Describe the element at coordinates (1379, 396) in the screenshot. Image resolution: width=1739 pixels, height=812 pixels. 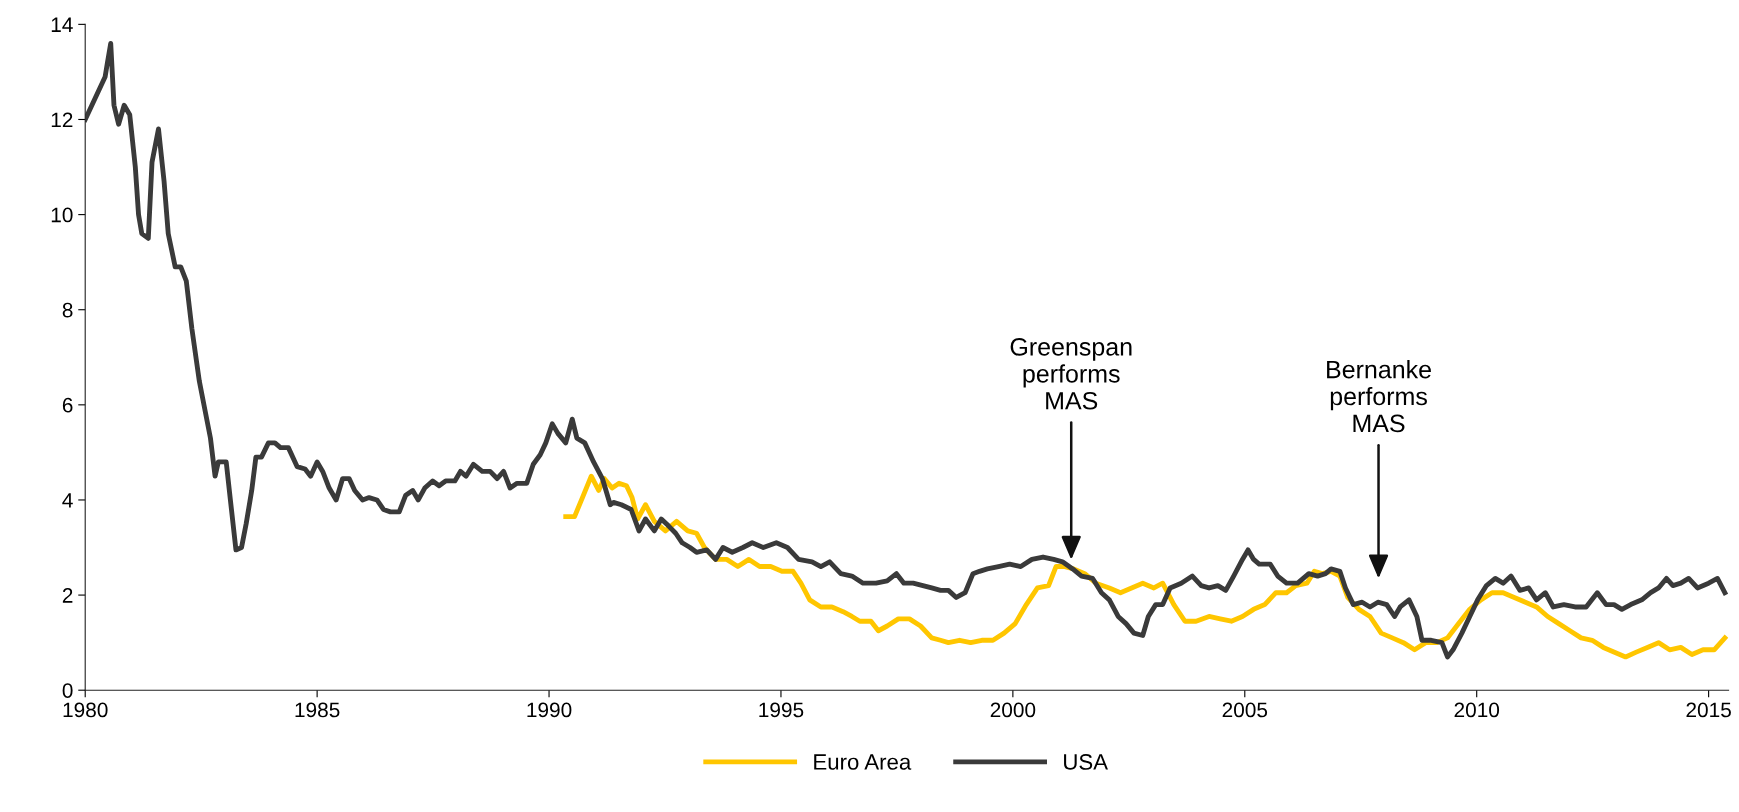
I see `annotation: Bernanke performs MAS` at that location.